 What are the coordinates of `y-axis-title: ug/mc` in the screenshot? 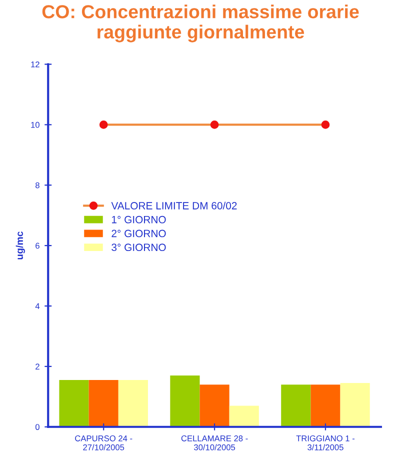 It's located at (20, 246).